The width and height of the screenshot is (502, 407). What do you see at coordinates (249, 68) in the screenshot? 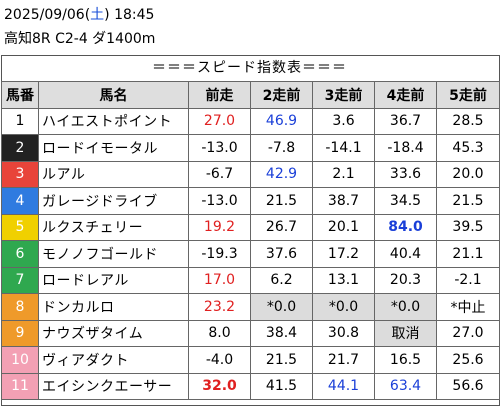
I see `table-title: ＝＝＝スピード指数表＝＝＝` at bounding box center [249, 68].